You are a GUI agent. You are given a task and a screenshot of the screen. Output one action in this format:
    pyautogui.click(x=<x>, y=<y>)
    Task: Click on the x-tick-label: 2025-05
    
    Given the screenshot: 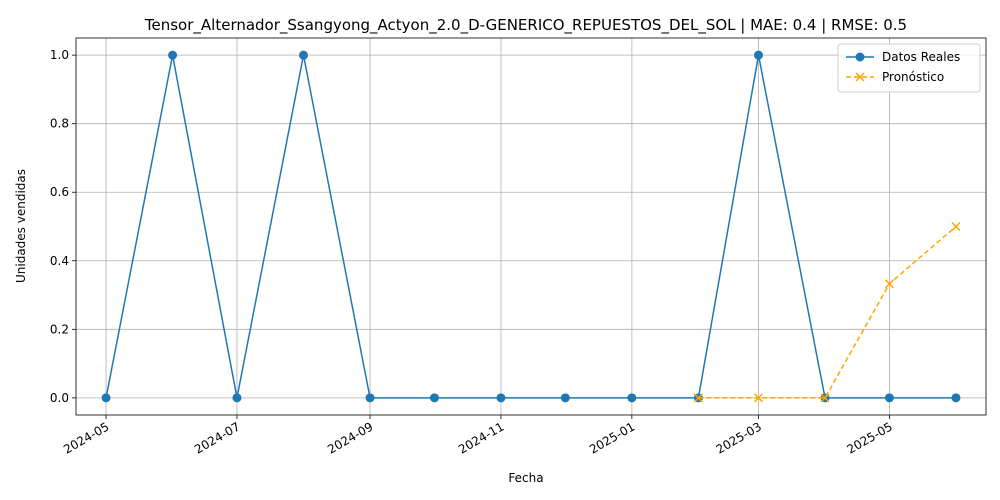 What is the action you would take?
    pyautogui.click(x=869, y=437)
    